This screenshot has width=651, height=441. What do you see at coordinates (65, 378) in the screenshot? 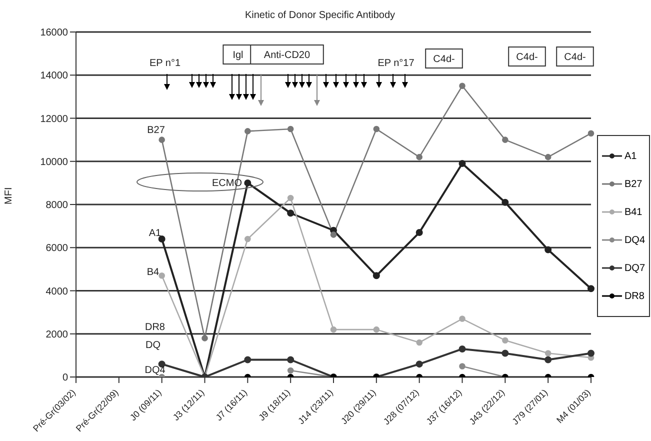
I see `y-tick-label: 0` at bounding box center [65, 378].